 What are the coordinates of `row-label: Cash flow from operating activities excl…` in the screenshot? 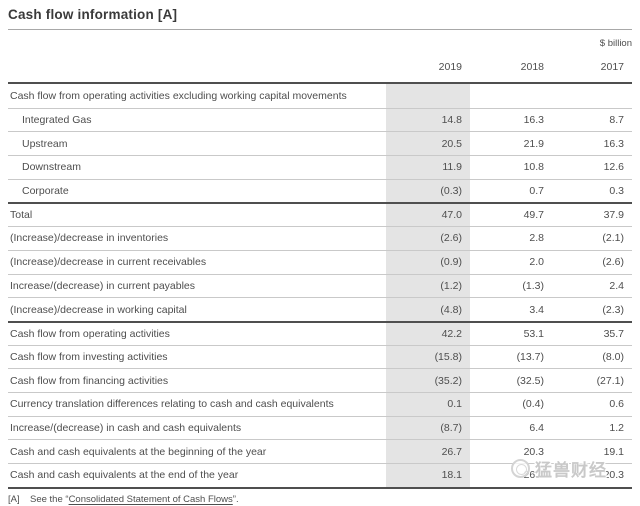 It's located at (178, 95).